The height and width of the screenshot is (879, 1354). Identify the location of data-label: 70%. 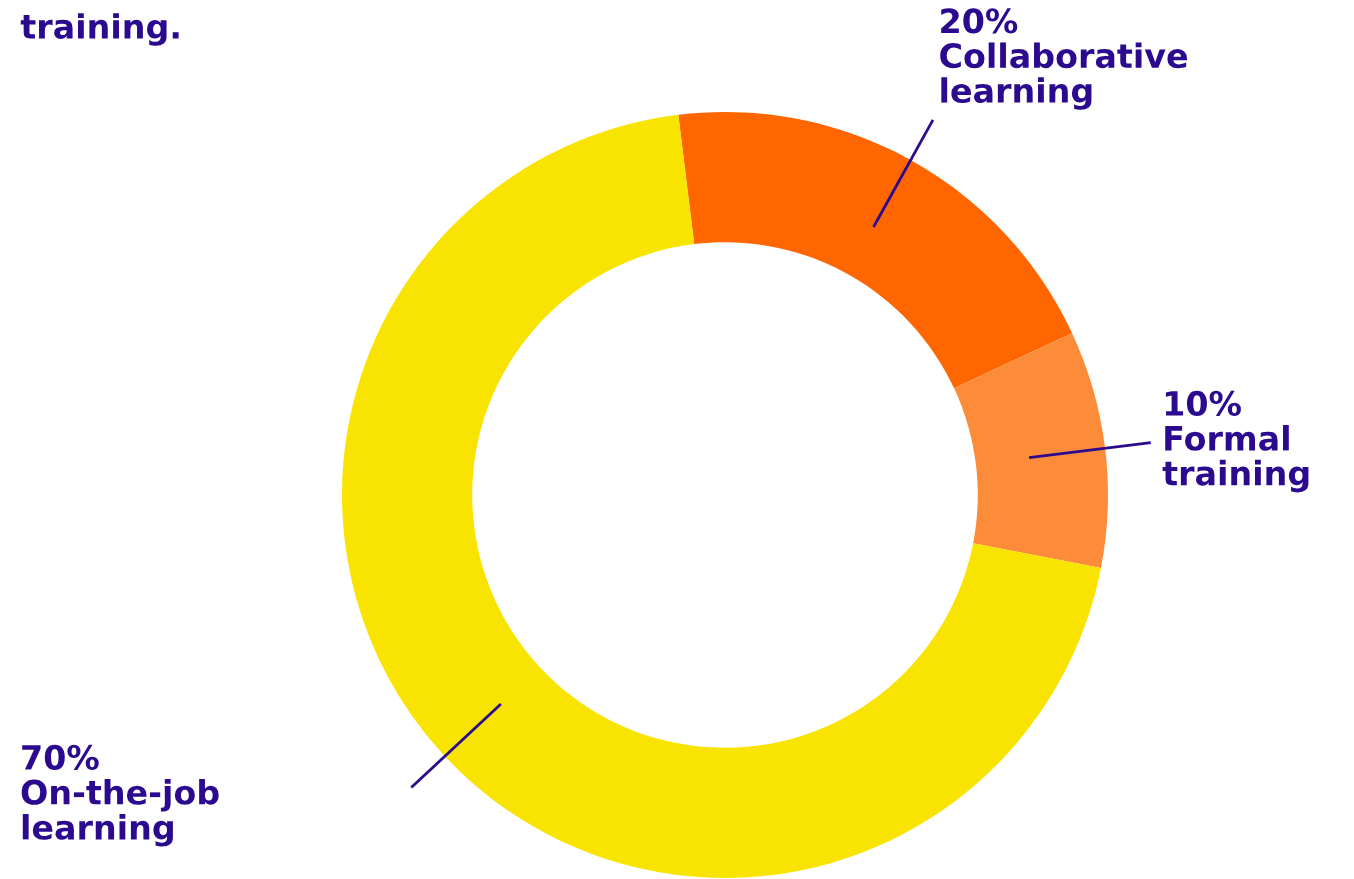
(60, 757).